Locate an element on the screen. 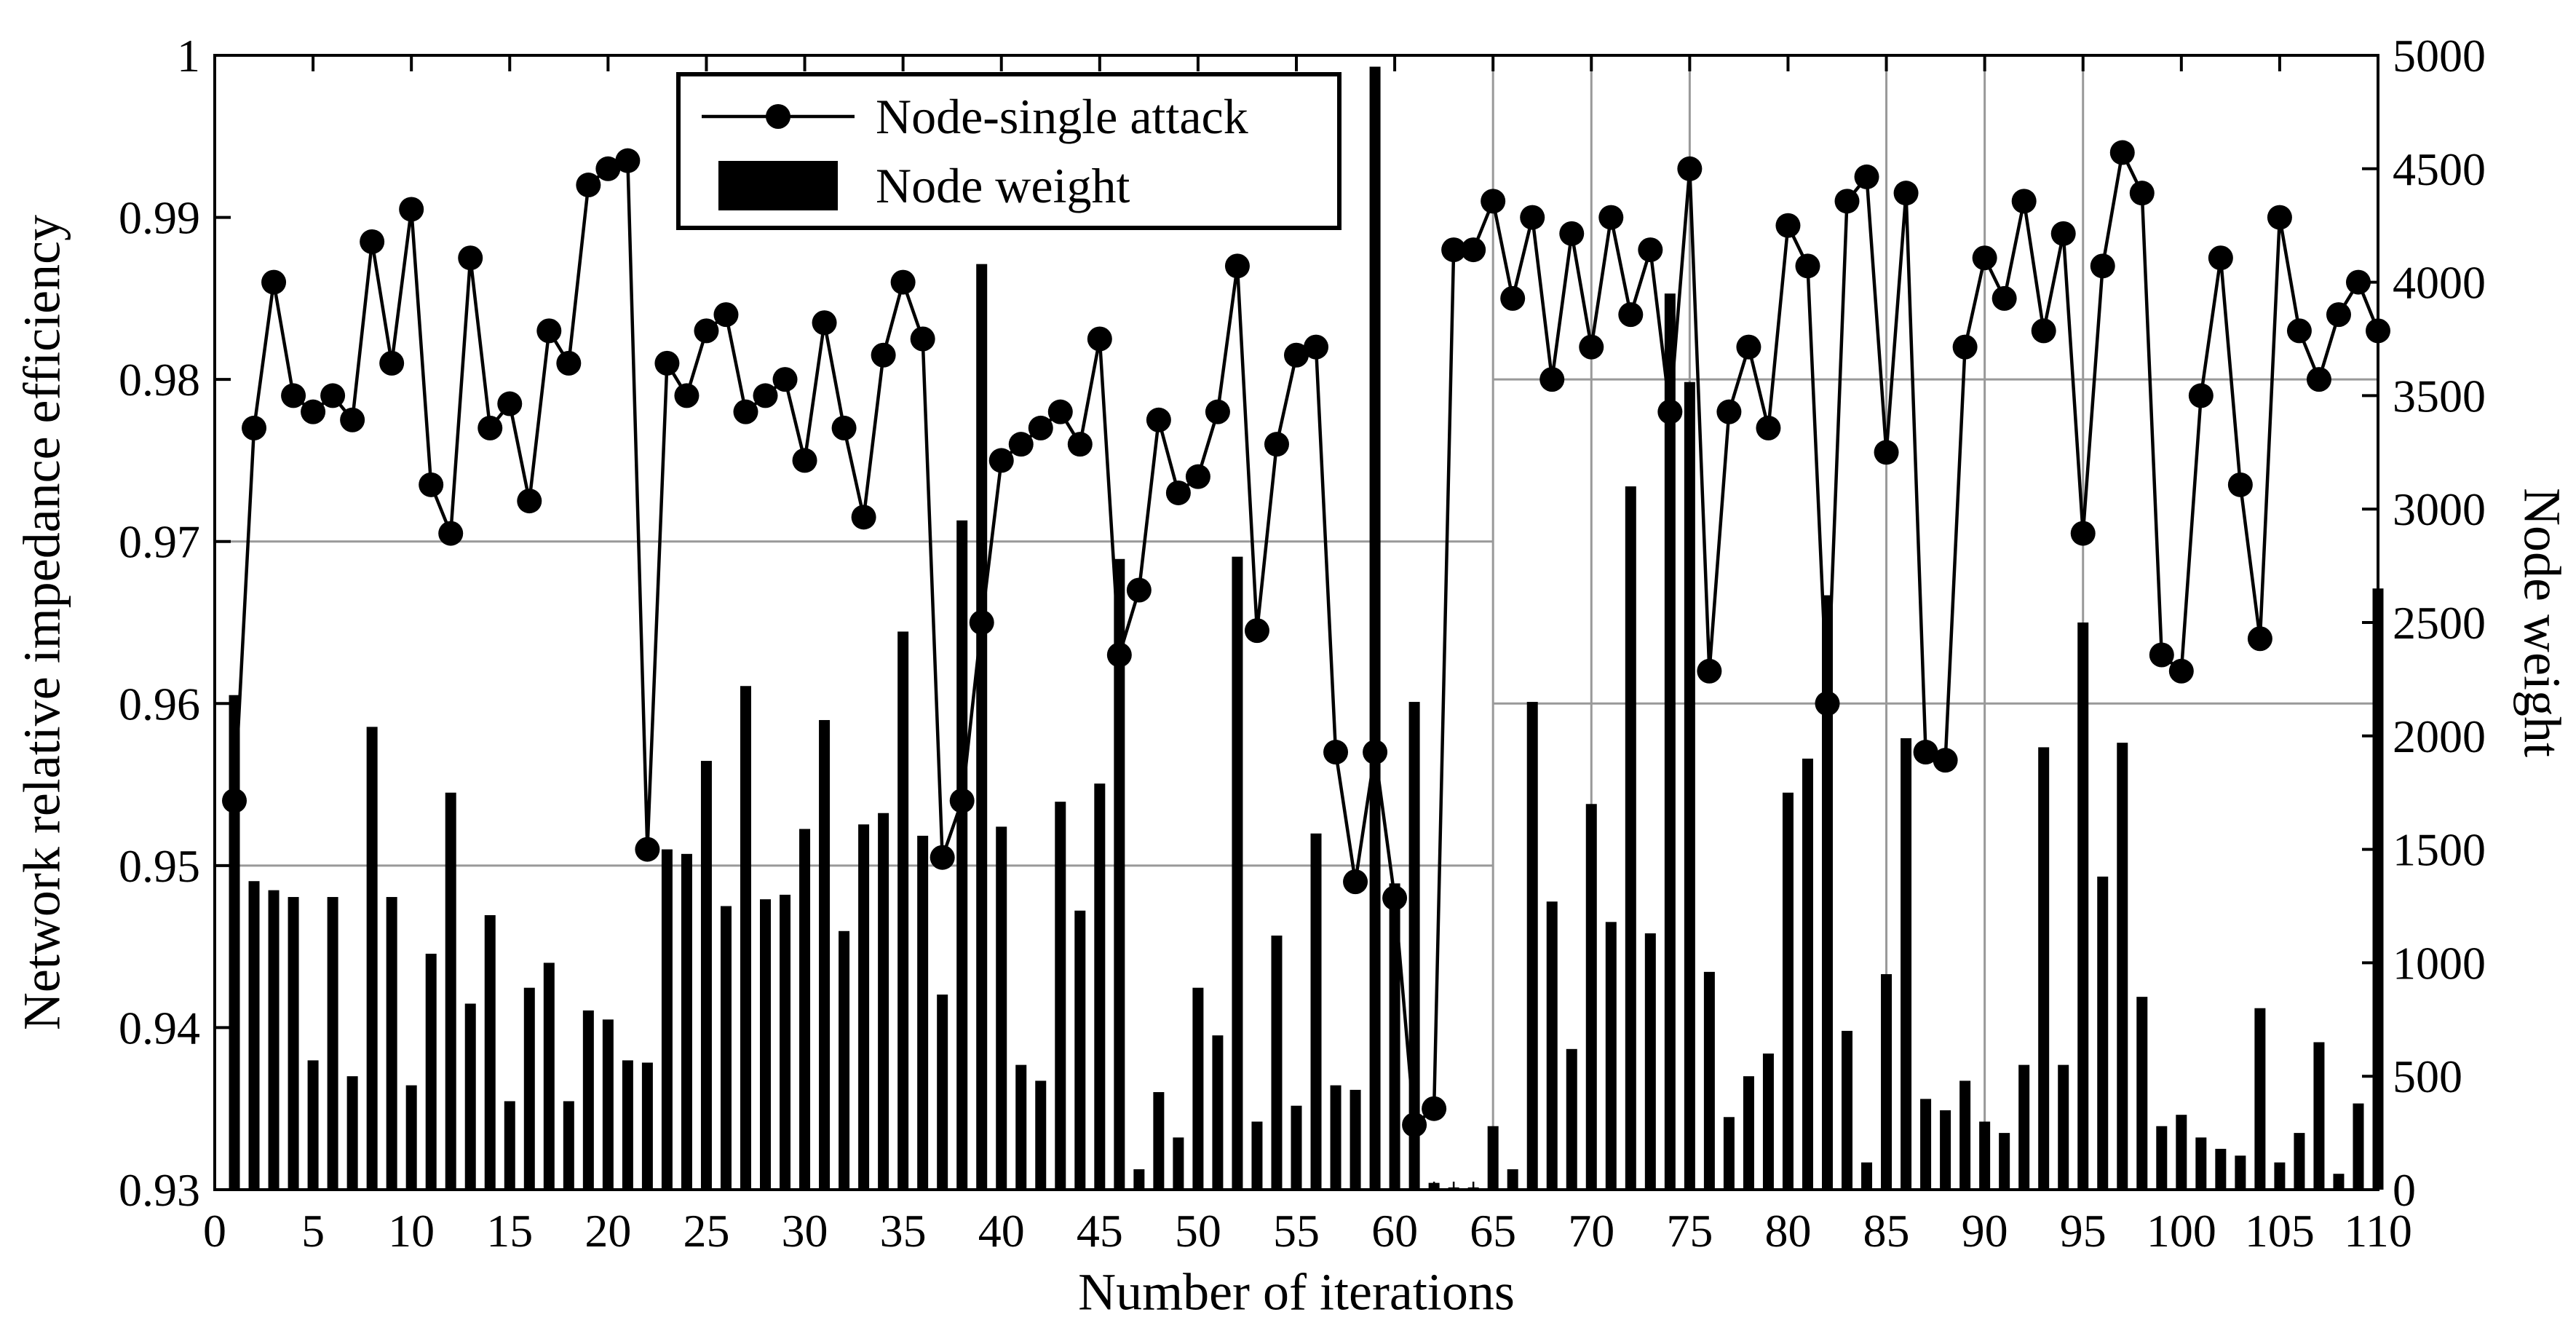  svg-text: 0.95 is located at coordinates (159, 866).